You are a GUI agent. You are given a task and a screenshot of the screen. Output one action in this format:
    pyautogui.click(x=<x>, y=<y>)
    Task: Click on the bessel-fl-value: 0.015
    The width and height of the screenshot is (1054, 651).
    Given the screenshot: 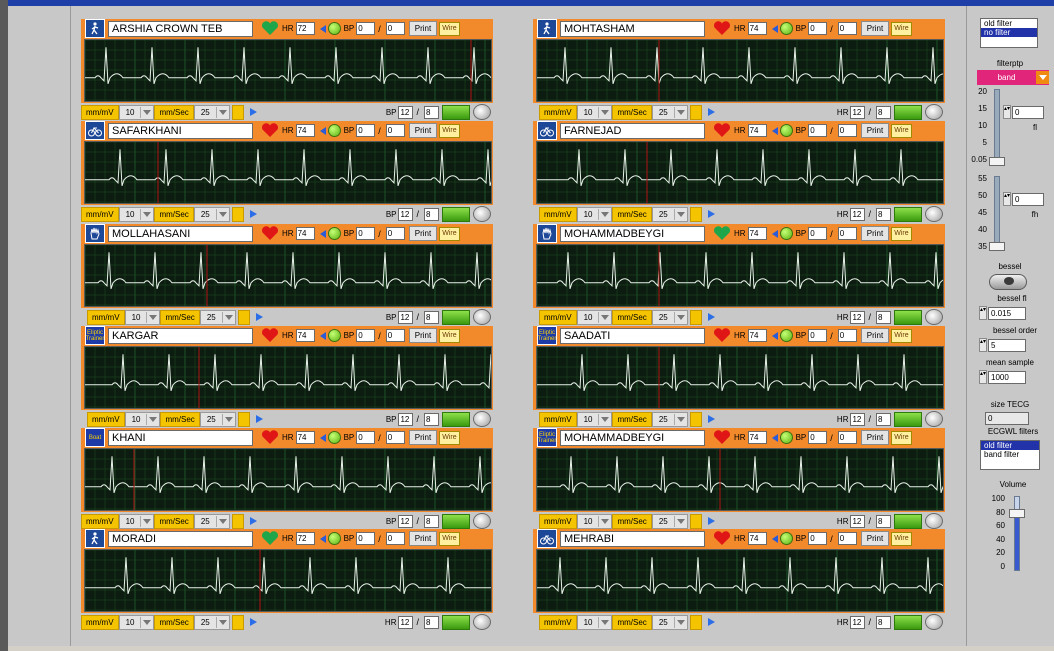 What is the action you would take?
    pyautogui.click(x=1007, y=313)
    